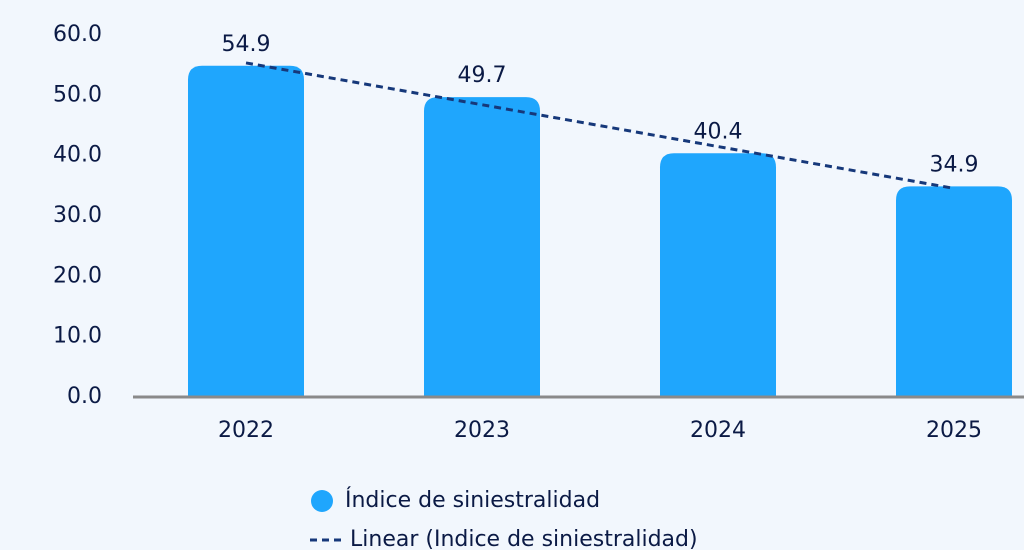  I want to click on y-tick-label: 0.0, so click(84, 396).